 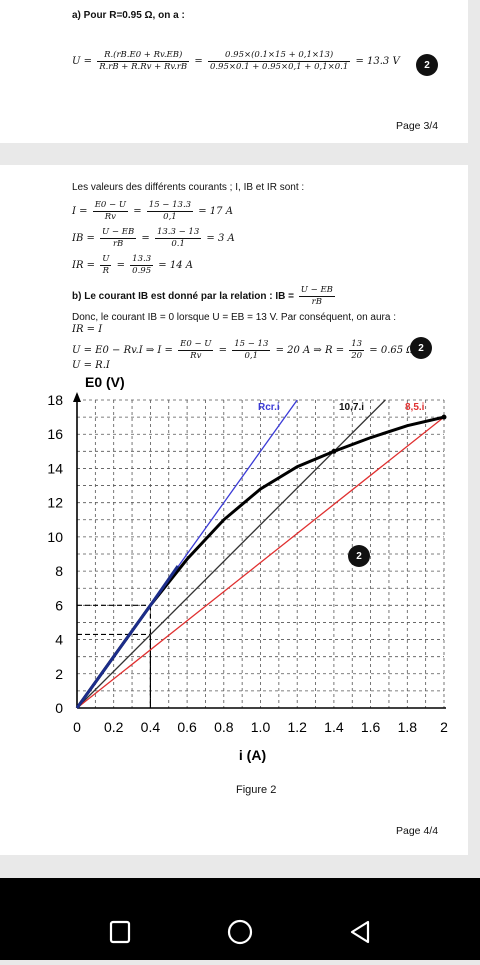 I want to click on eq-I-den2: 0,1, so click(x=170, y=217).